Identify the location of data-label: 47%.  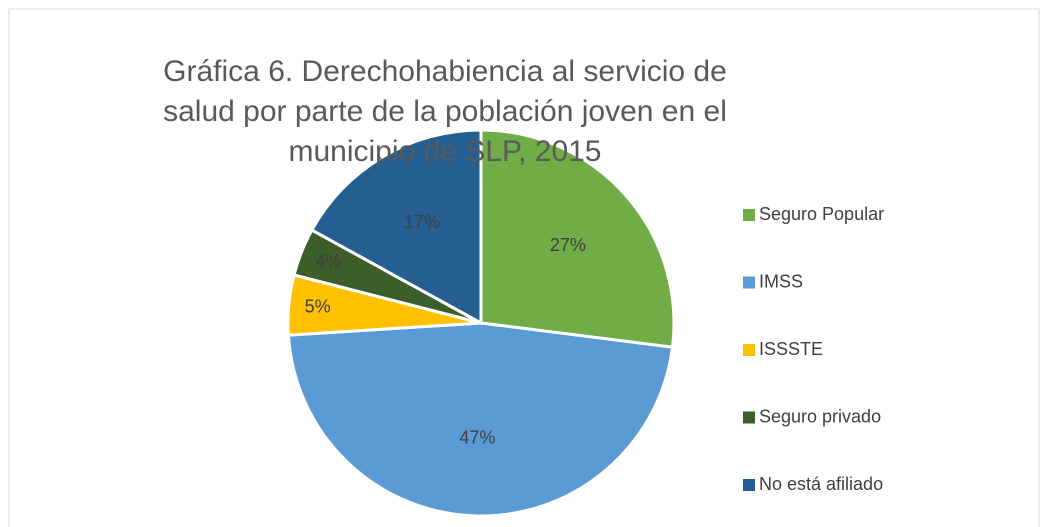
(477, 437).